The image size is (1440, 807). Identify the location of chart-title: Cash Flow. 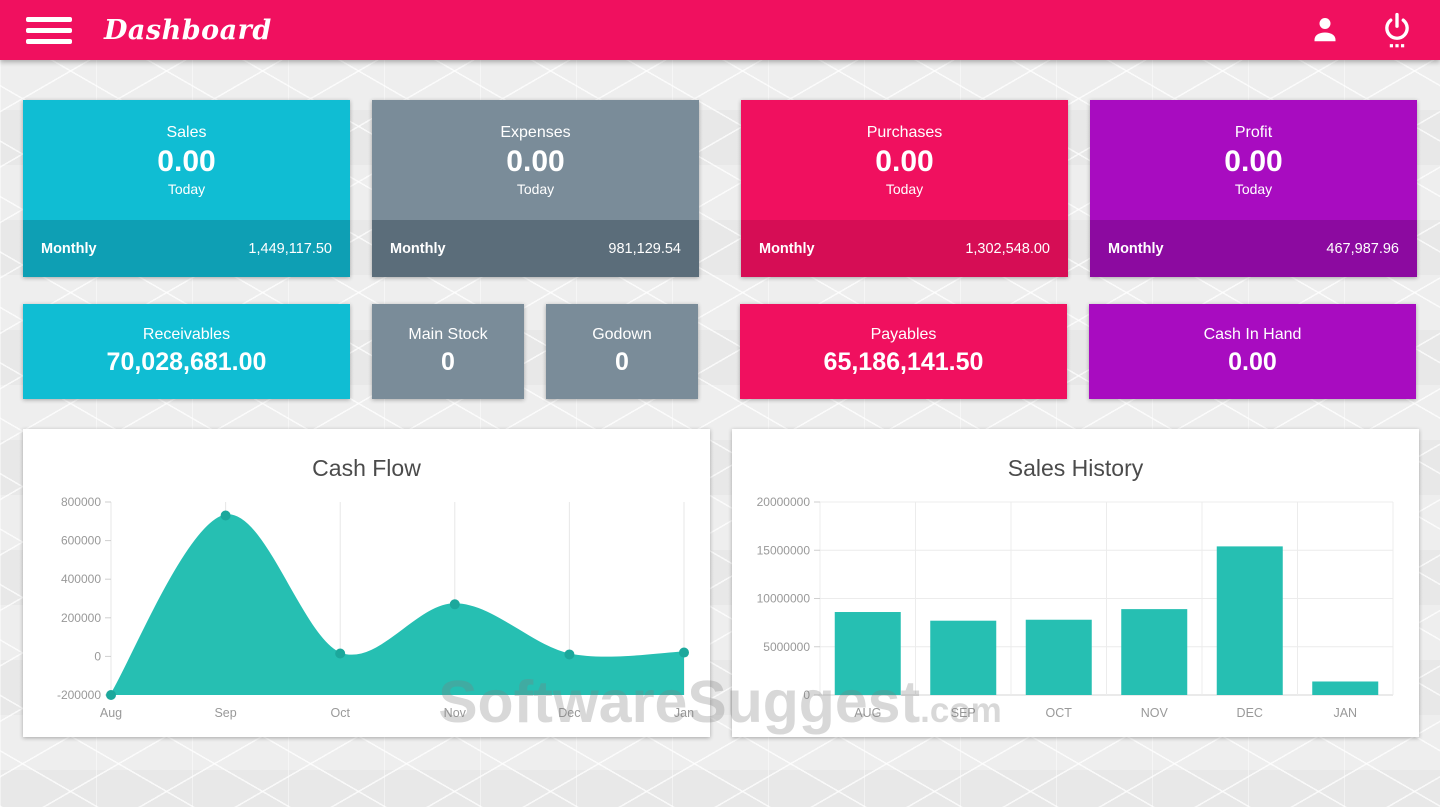
(366, 468).